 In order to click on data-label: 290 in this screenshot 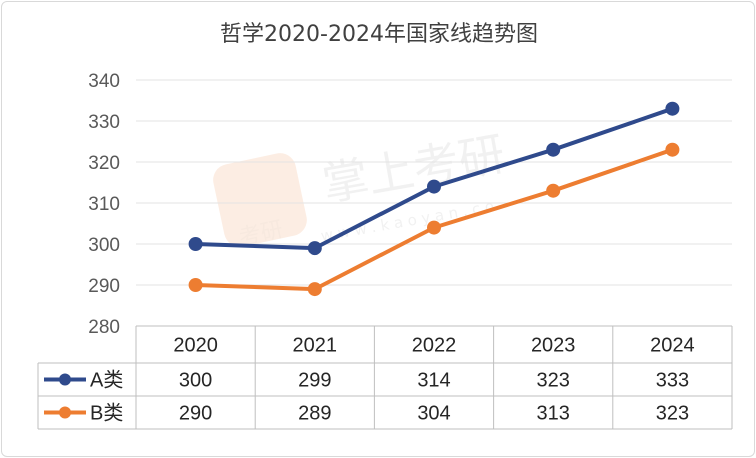, I will do `click(195, 414)`.